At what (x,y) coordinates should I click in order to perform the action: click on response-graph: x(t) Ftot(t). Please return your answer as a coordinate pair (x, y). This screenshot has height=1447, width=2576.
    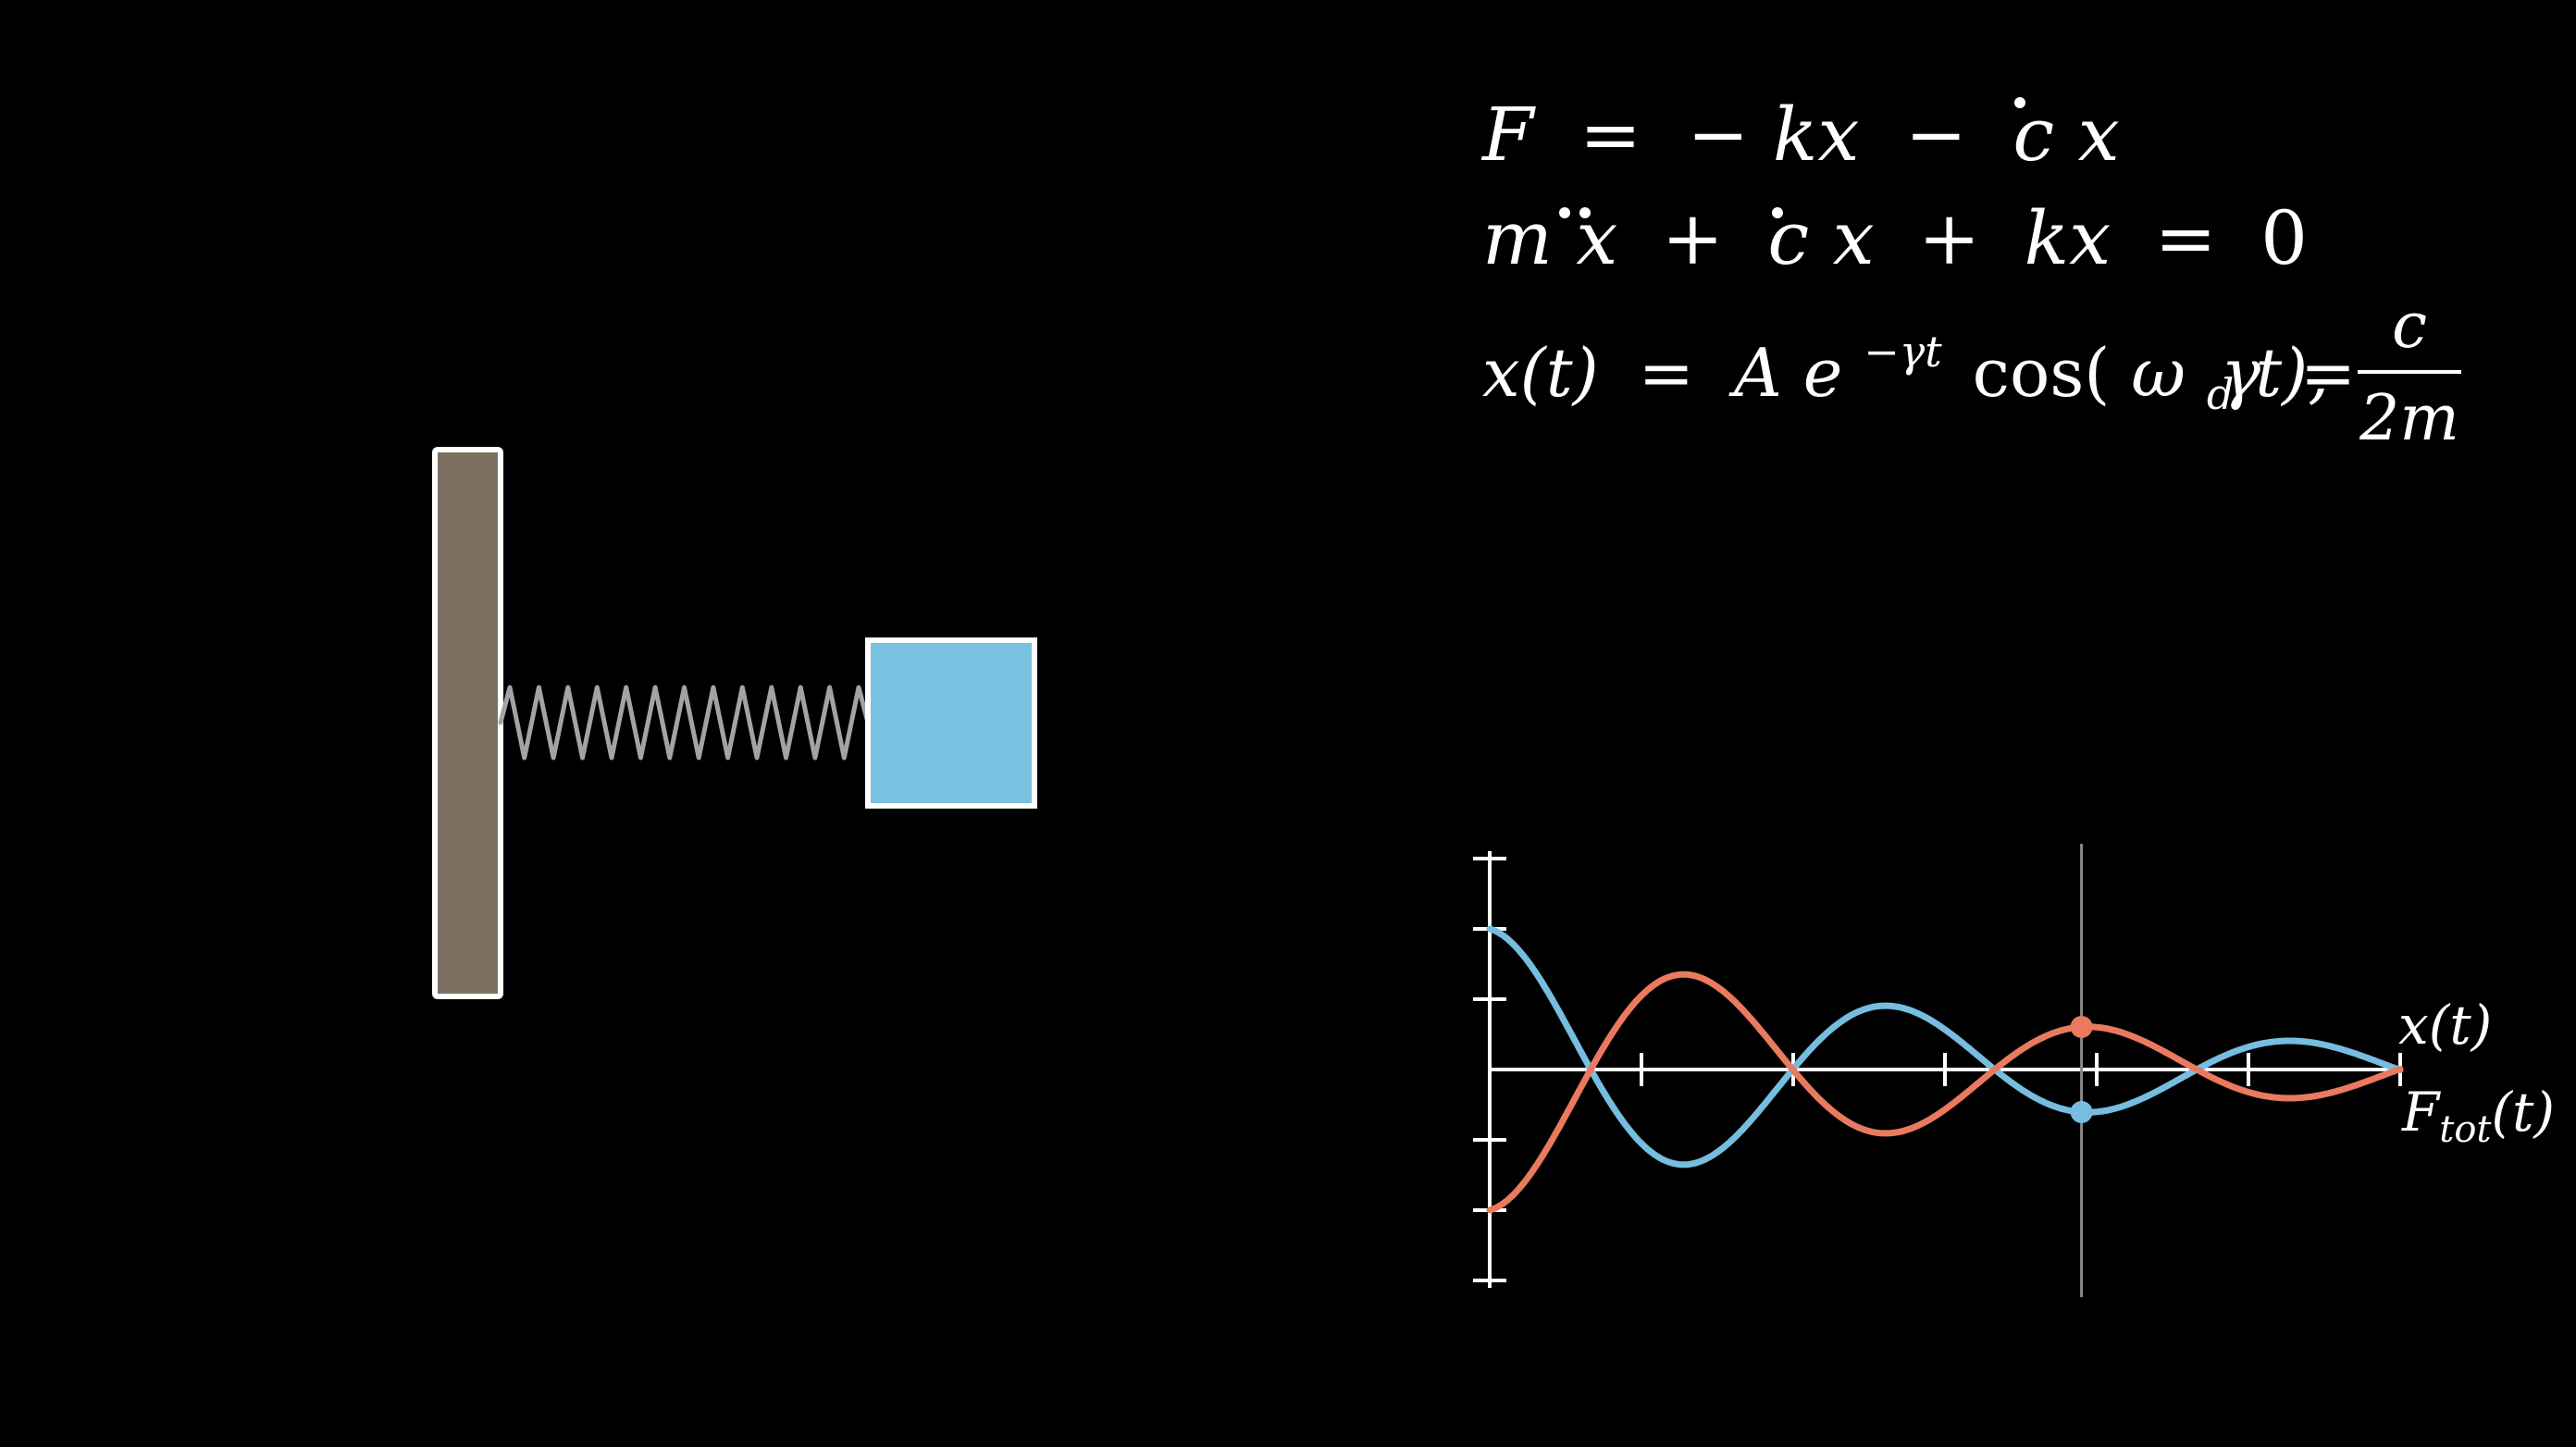
    Looking at the image, I should click on (2014, 1070).